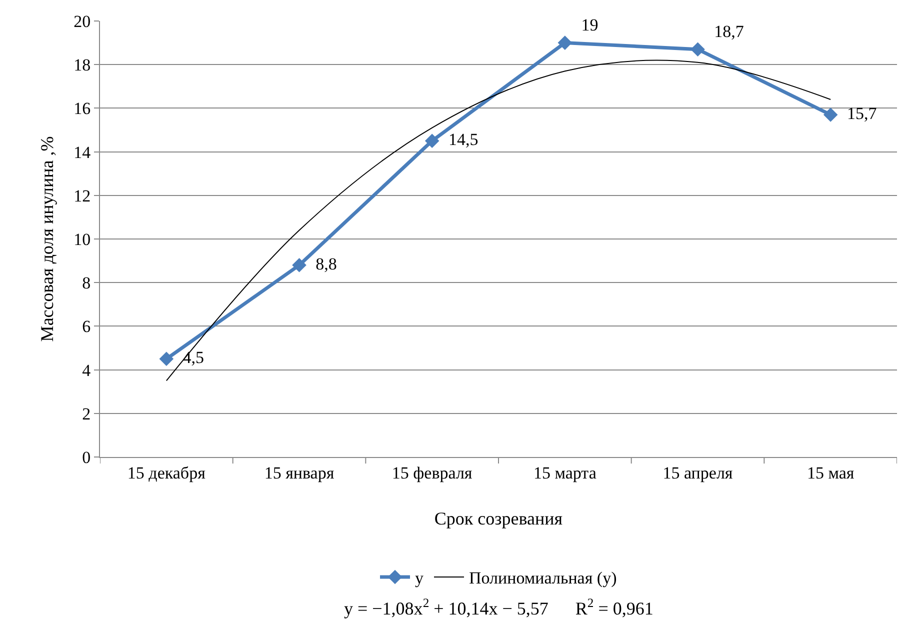 This screenshot has height=642, width=912. Describe the element at coordinates (432, 472) in the screenshot. I see `x-tick-label: 15 февраля` at that location.